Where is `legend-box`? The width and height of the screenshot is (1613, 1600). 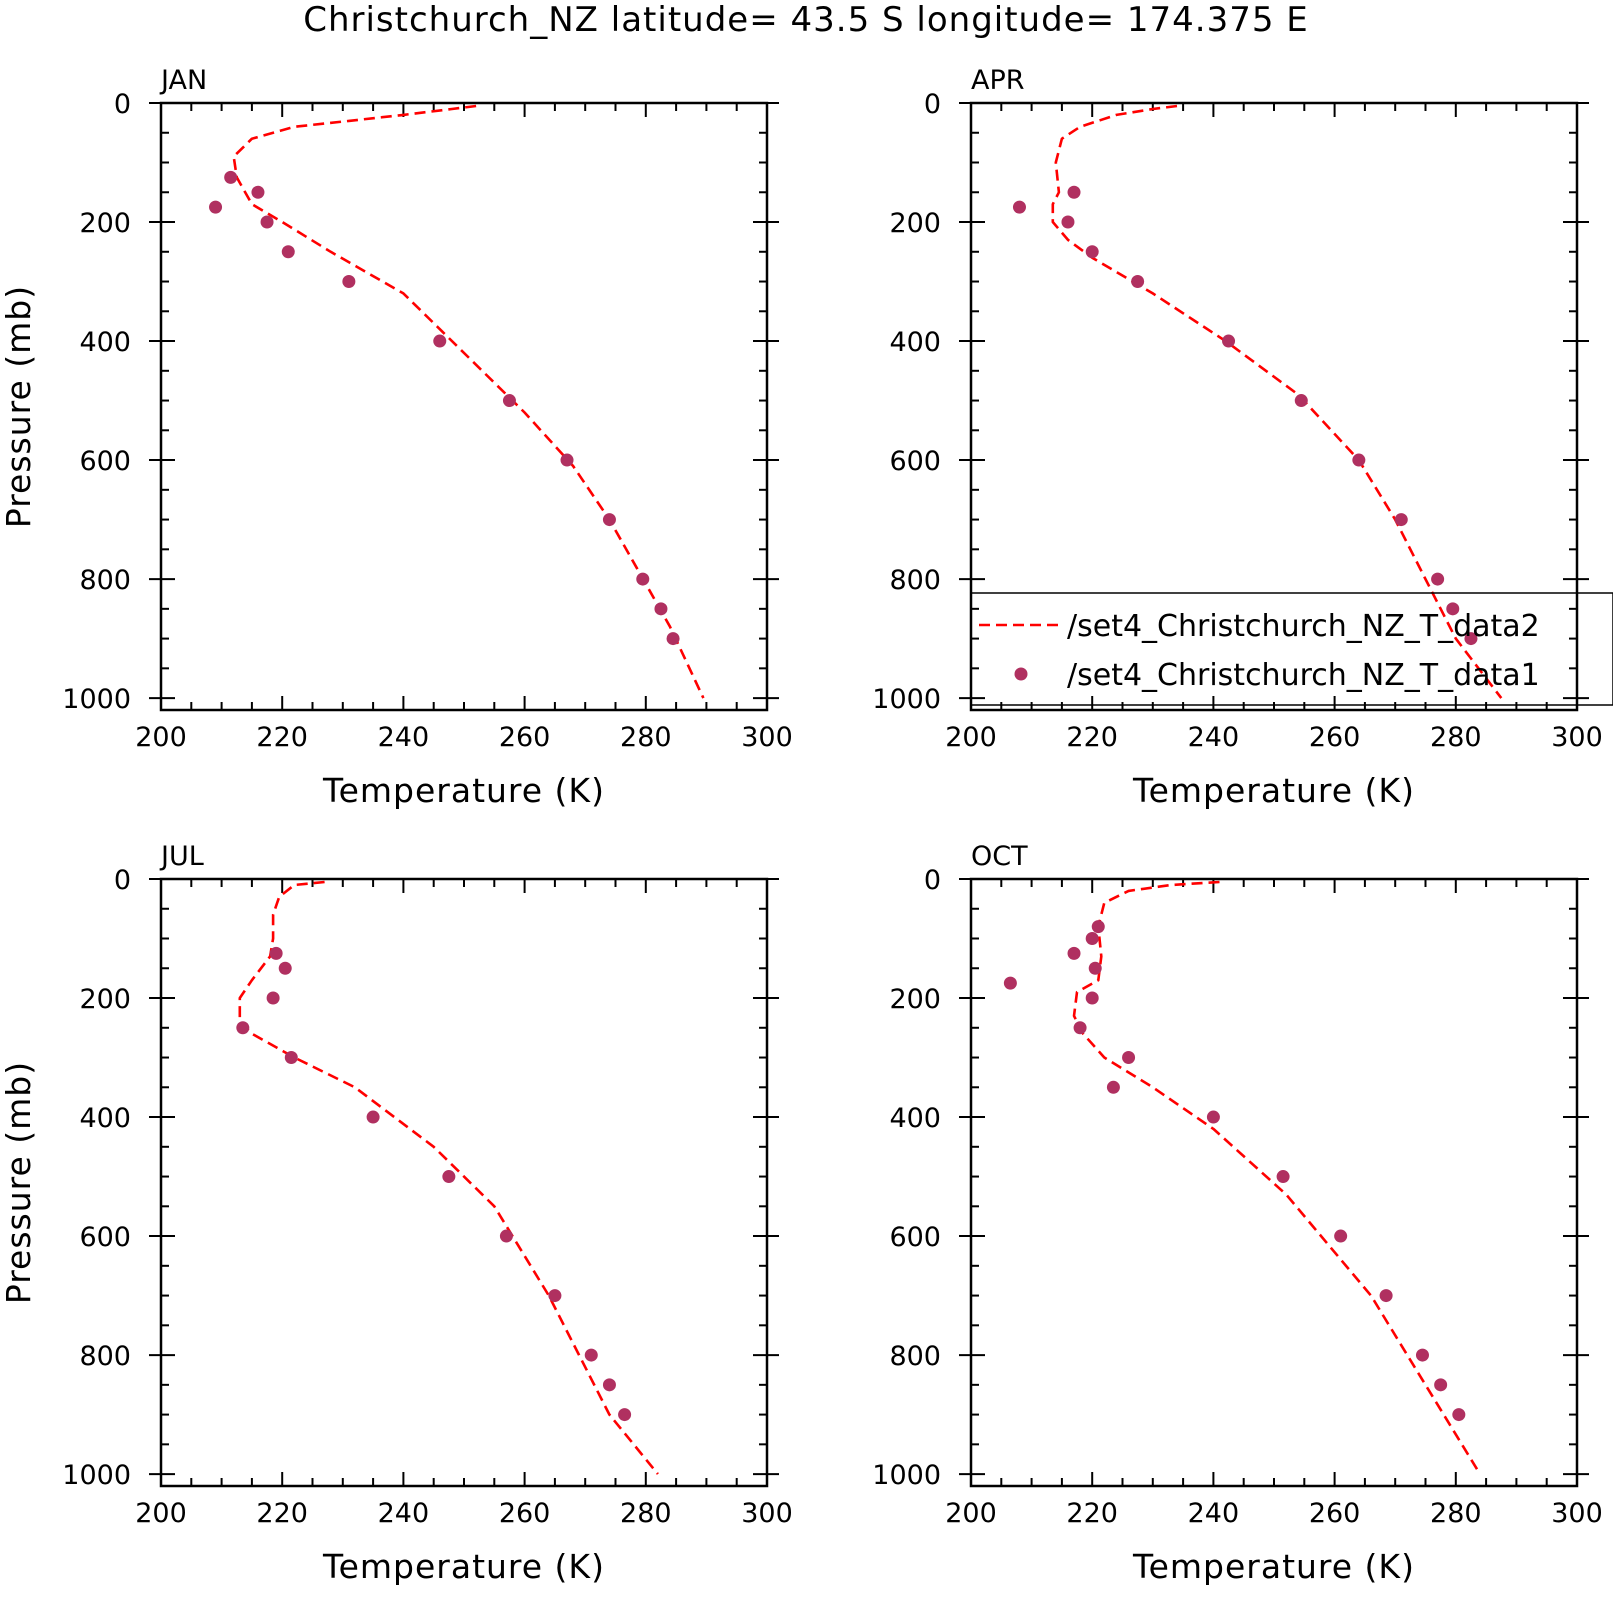 legend-box is located at coordinates (1291, 649).